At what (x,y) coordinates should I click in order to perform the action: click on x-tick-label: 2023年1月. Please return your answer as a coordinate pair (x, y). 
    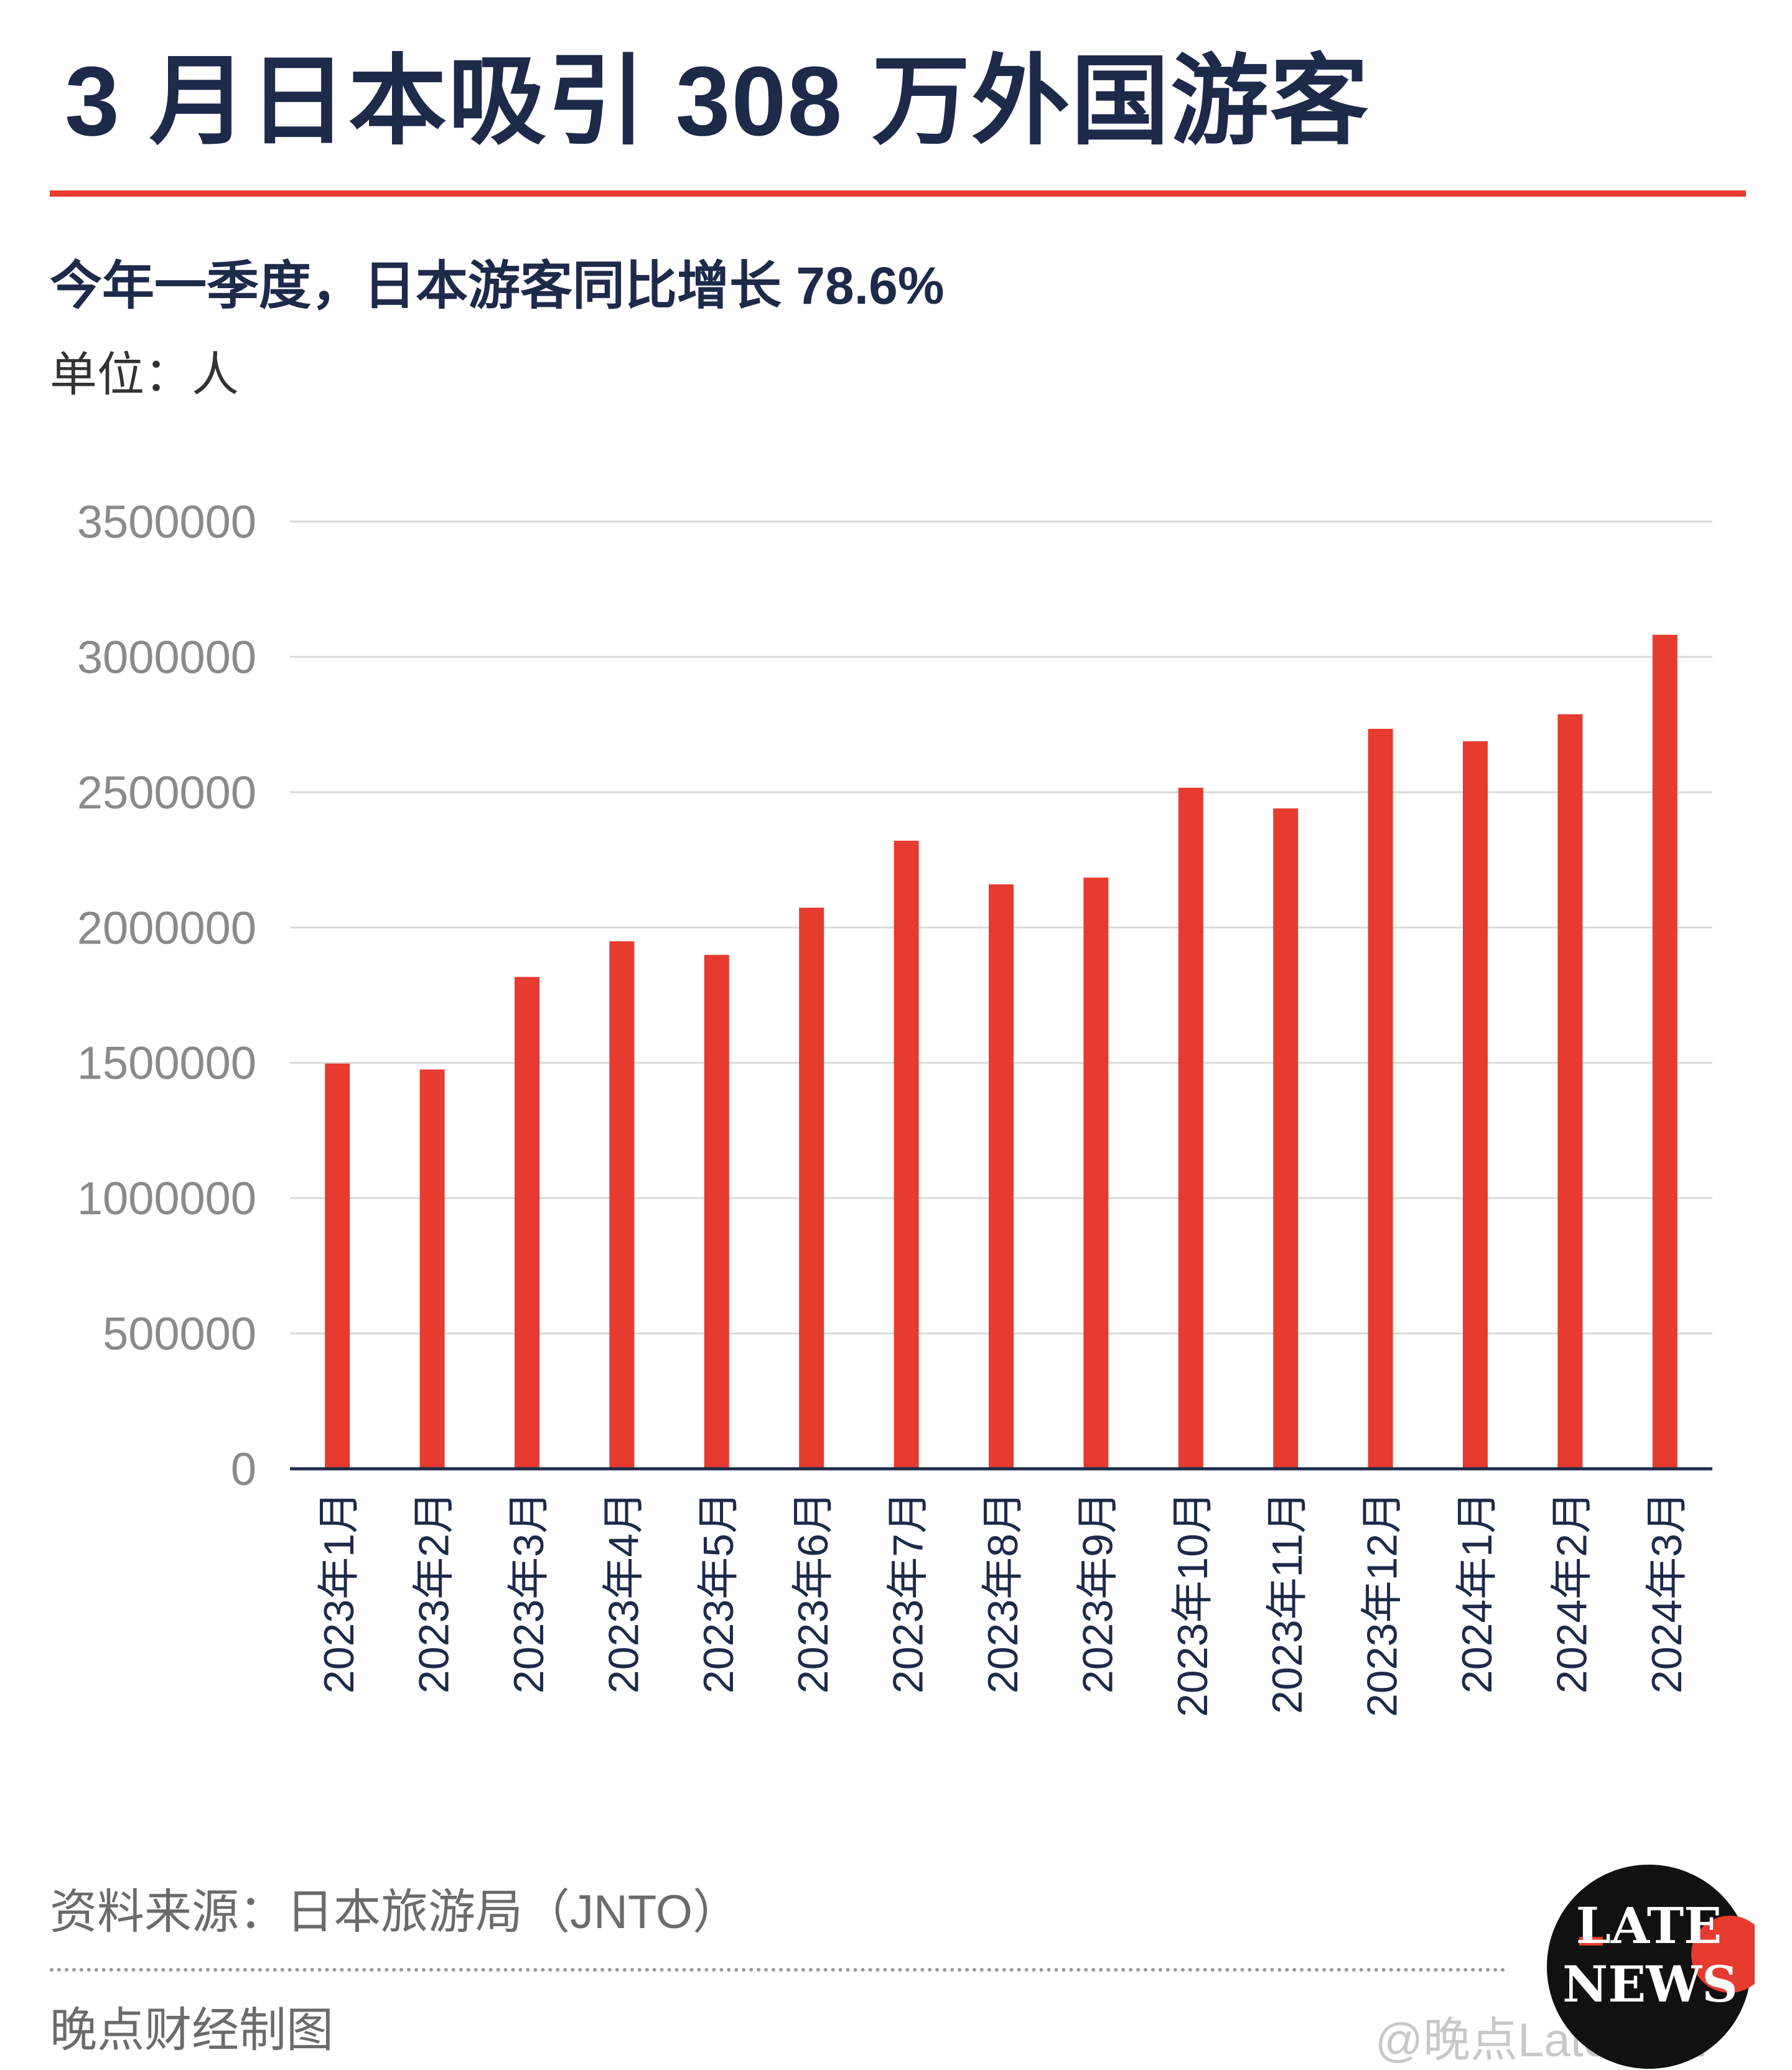
    Looking at the image, I should click on (339, 1592).